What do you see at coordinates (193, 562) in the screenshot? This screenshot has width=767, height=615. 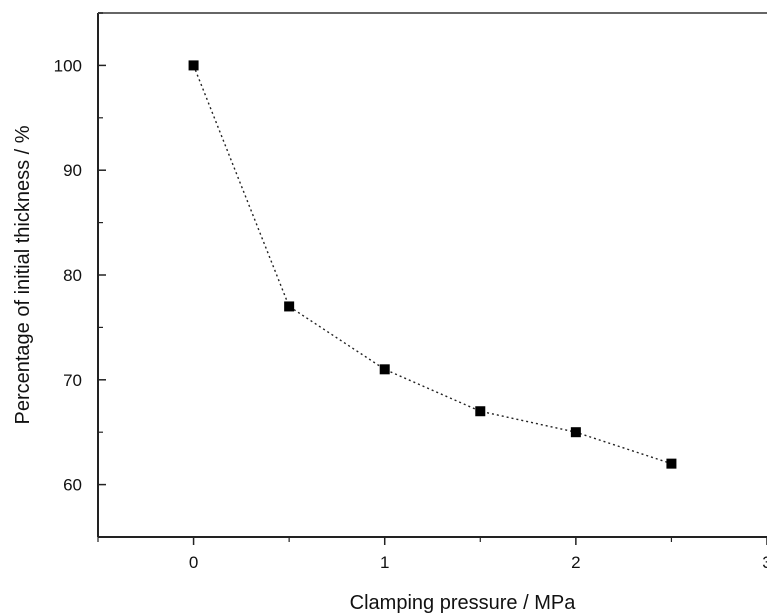 I see `x-tick-label: 0` at bounding box center [193, 562].